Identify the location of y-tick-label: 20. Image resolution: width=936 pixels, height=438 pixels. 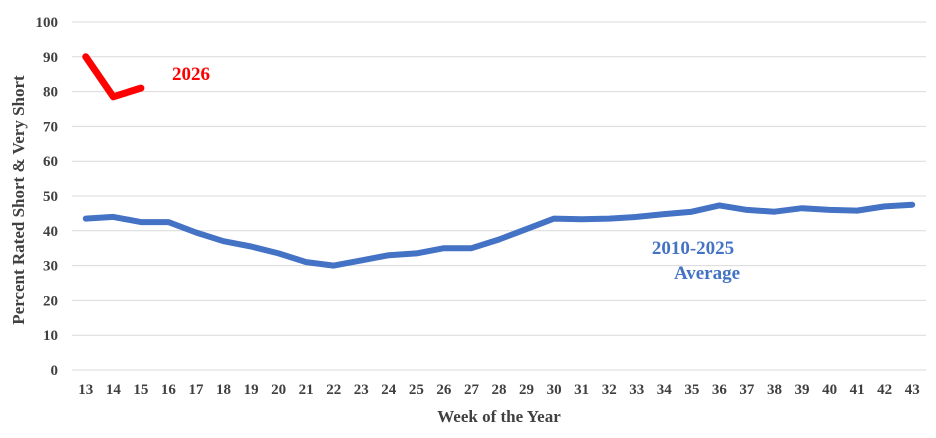
(50, 301).